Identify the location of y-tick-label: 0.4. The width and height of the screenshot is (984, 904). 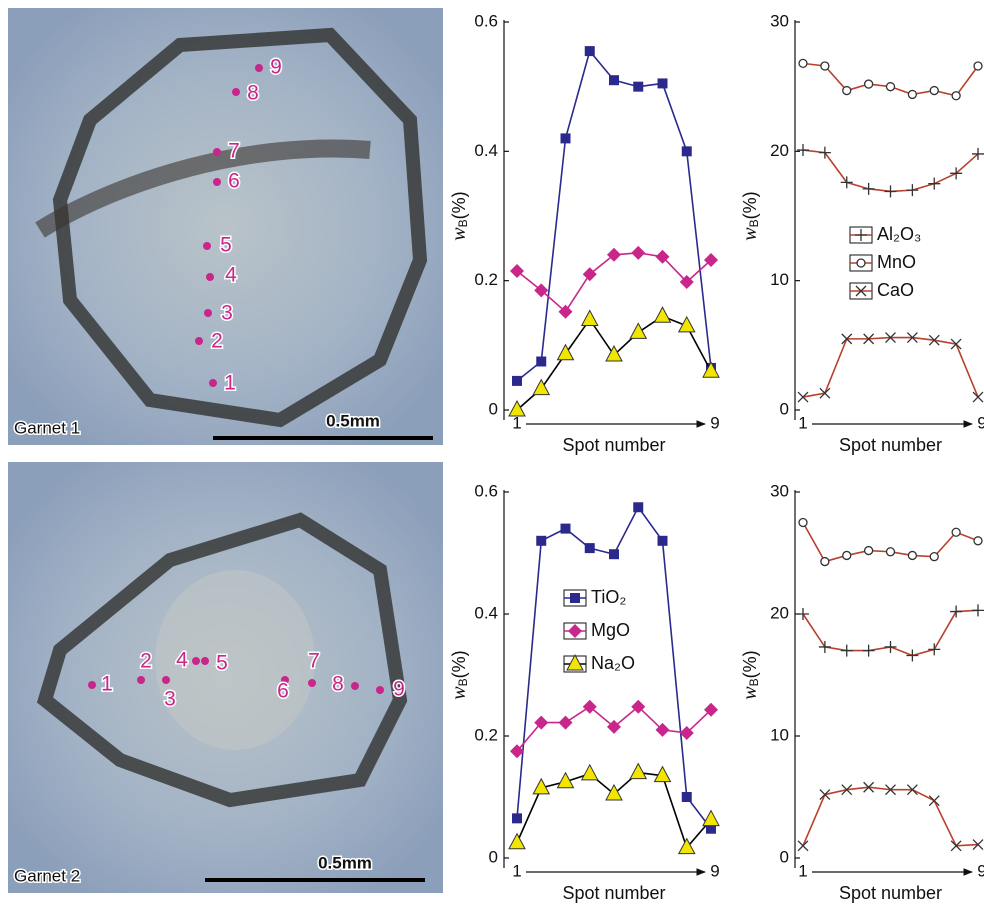
(486, 150).